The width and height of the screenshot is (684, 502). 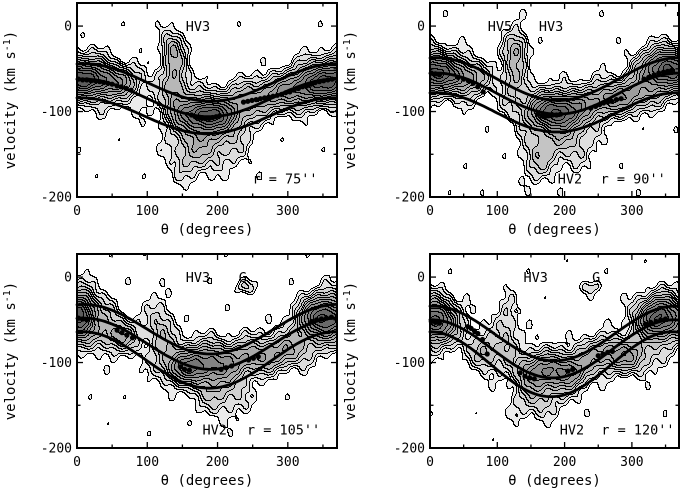 I want to click on contour-map, so click(x=207, y=351).